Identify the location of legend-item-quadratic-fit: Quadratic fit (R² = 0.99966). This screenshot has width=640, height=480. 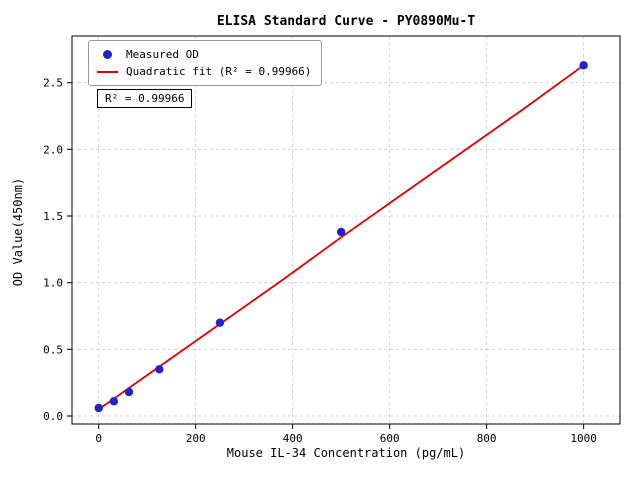
(204, 71).